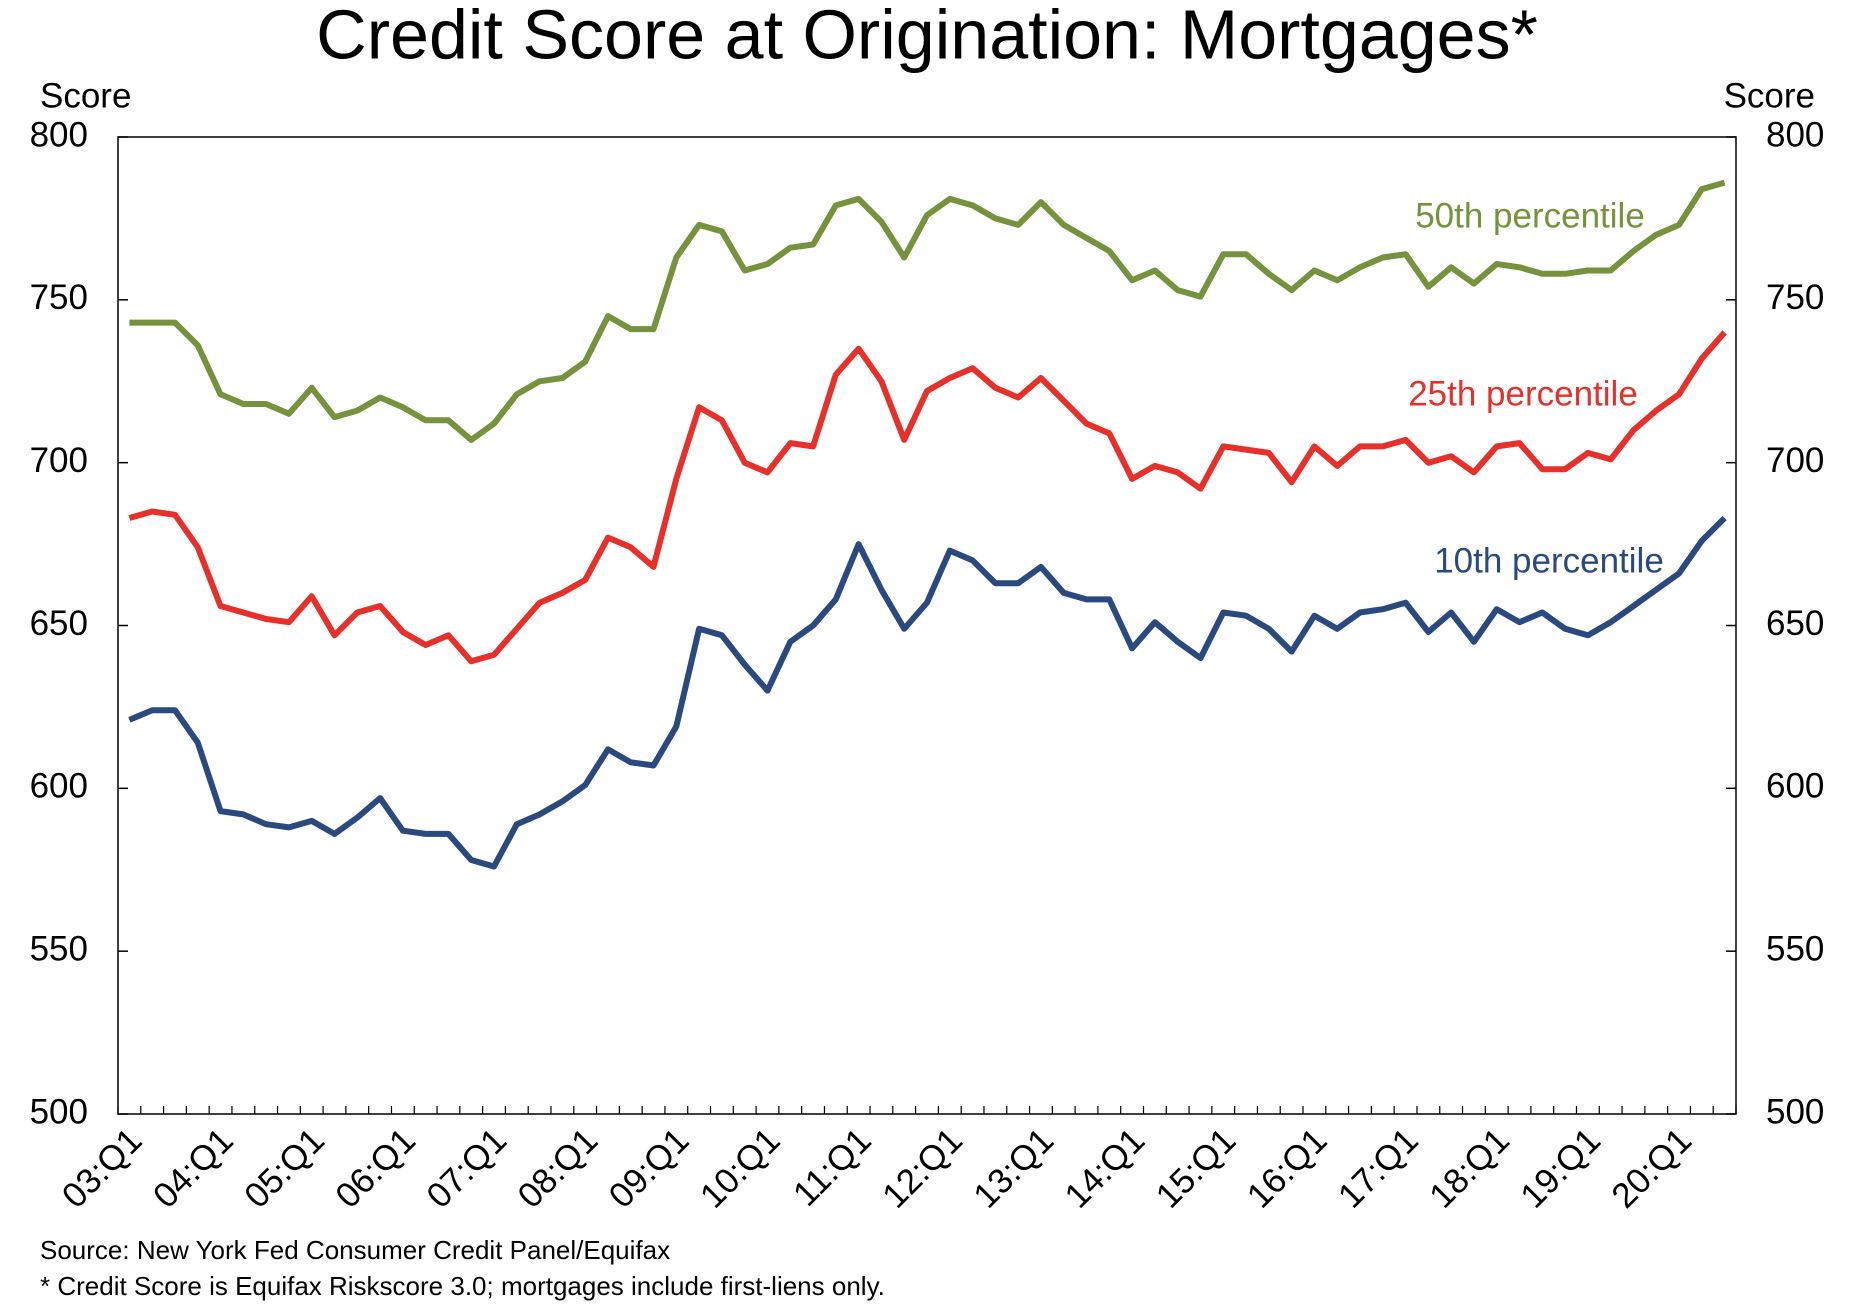 Image resolution: width=1854 pixels, height=1312 pixels. Describe the element at coordinates (375, 1168) in the screenshot. I see `x-tick-label: 06:Q1` at that location.